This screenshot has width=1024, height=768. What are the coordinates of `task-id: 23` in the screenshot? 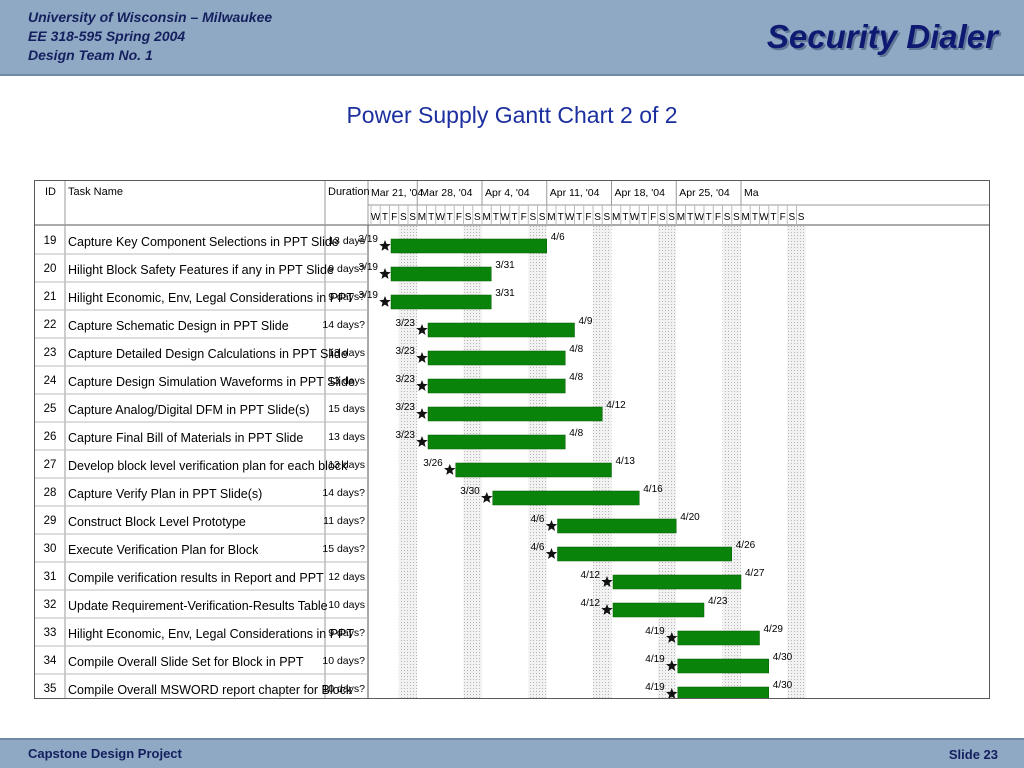 It's located at (50, 353).